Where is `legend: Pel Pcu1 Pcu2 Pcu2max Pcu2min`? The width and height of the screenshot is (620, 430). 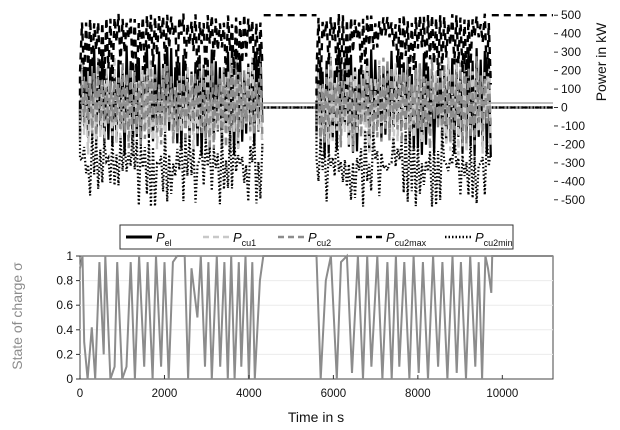 legend: Pel Pcu1 Pcu2 Pcu2max Pcu2min is located at coordinates (316, 237).